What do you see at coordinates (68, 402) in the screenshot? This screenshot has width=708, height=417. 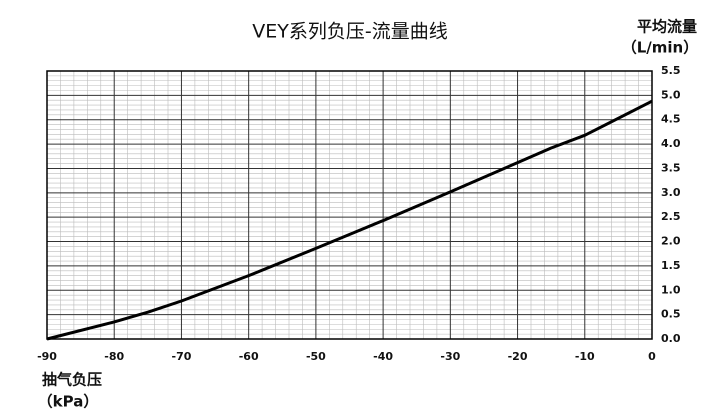 I see `x-axis-unit: （kPa）` at bounding box center [68, 402].